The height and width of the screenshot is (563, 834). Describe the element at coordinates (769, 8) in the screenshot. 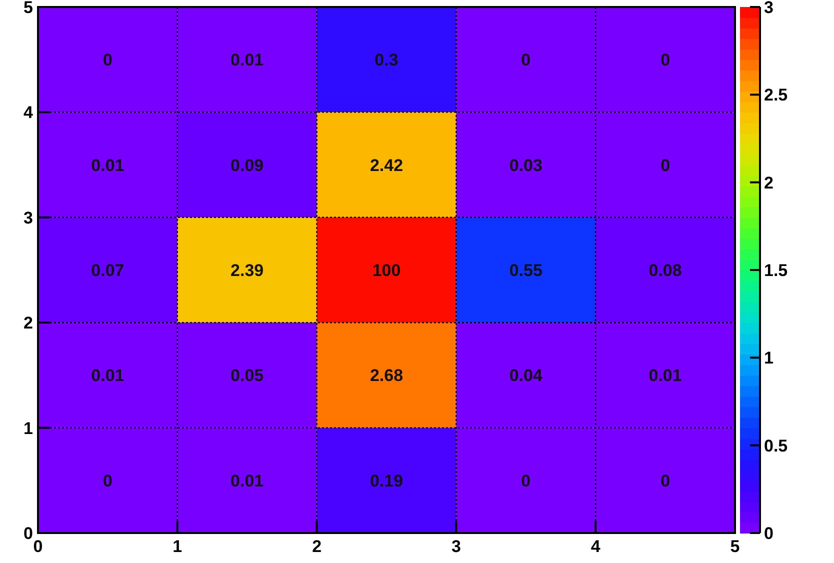

I see `color-bar-label: 3` at that location.